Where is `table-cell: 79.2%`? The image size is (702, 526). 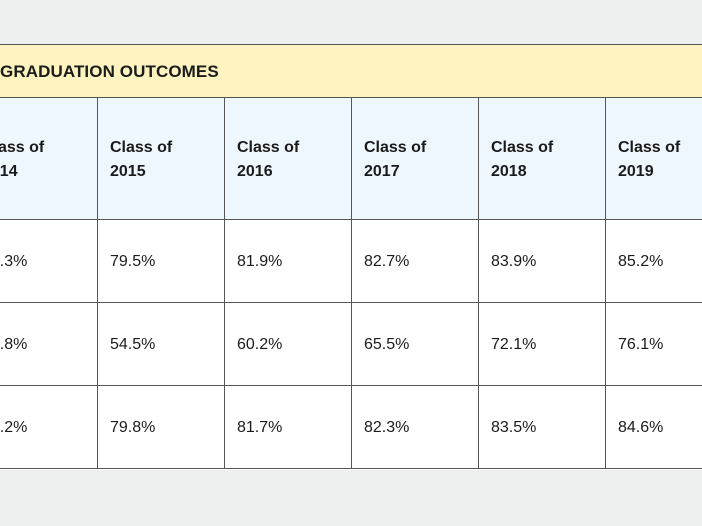
table-cell: 79.2% is located at coordinates (49, 427).